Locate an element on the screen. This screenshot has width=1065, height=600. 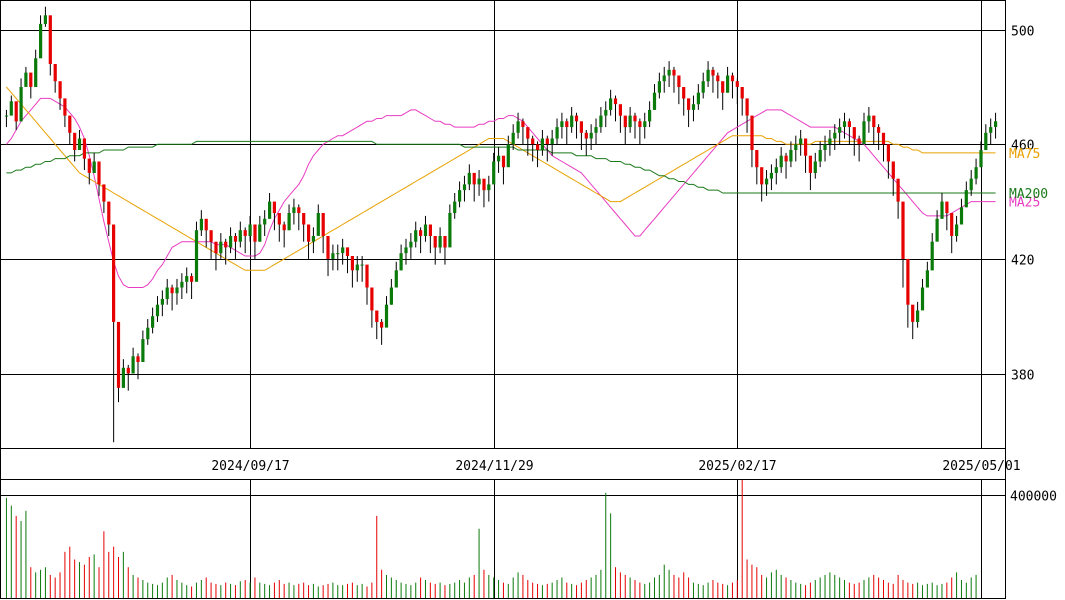
ma25-legend-label: MA25 is located at coordinates (1024, 203).